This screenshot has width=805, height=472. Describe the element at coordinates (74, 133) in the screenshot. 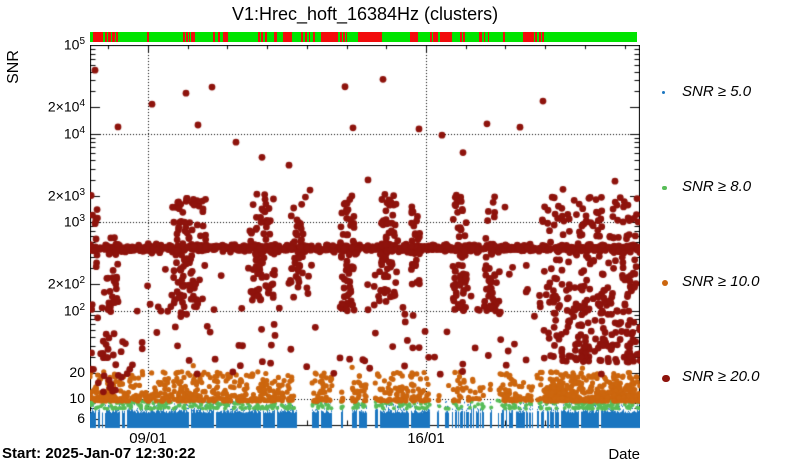

I see `y-tick-label: 104` at that location.